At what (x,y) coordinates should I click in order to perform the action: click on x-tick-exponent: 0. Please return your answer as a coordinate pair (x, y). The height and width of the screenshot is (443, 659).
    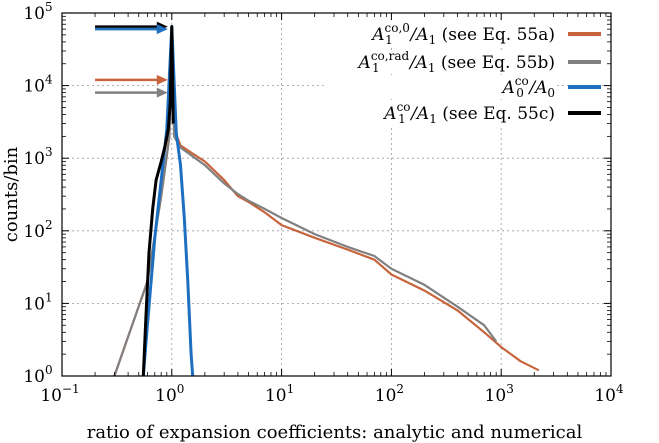
    Looking at the image, I should click on (181, 389).